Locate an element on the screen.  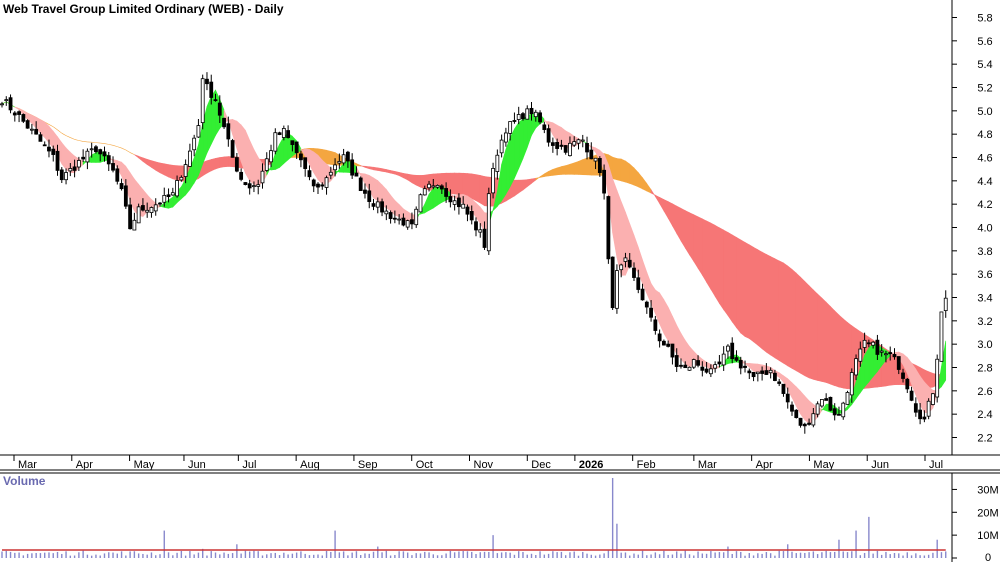
x-tick-label: Mar is located at coordinates (27, 465).